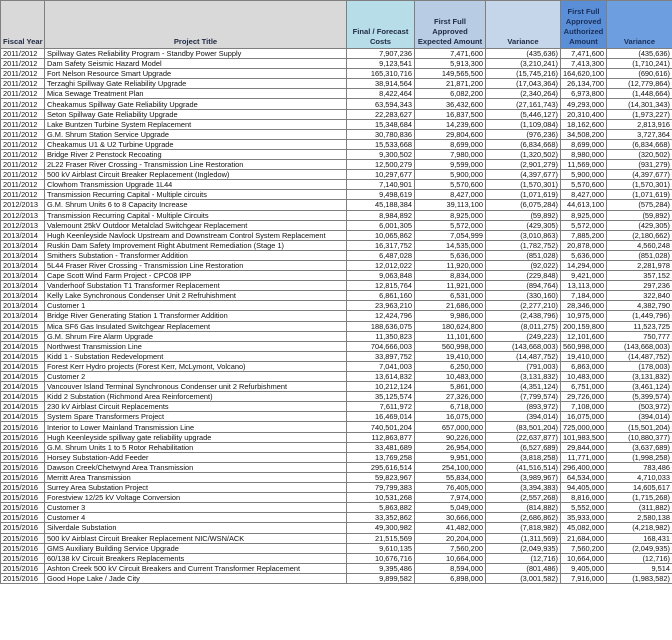  Describe the element at coordinates (195, 346) in the screenshot. I see `project-title-cell: Northwest Transmission Line` at that location.